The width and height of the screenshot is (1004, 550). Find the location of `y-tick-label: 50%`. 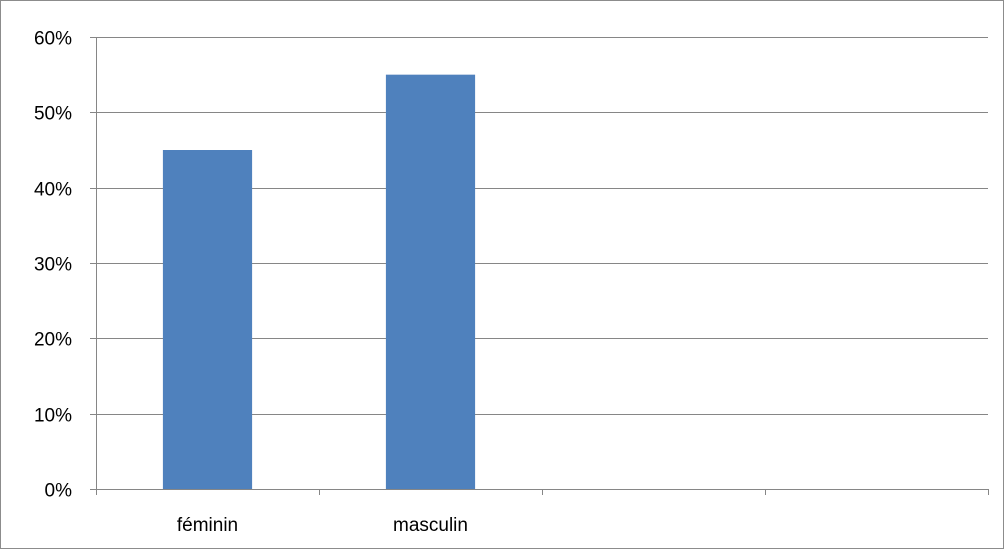

y-tick-label: 50% is located at coordinates (53, 114).